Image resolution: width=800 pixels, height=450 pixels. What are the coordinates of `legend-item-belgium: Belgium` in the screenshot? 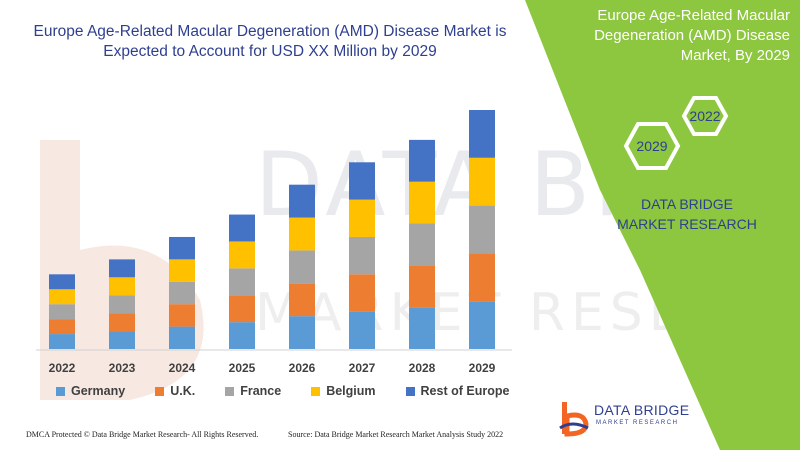 It's located at (343, 391).